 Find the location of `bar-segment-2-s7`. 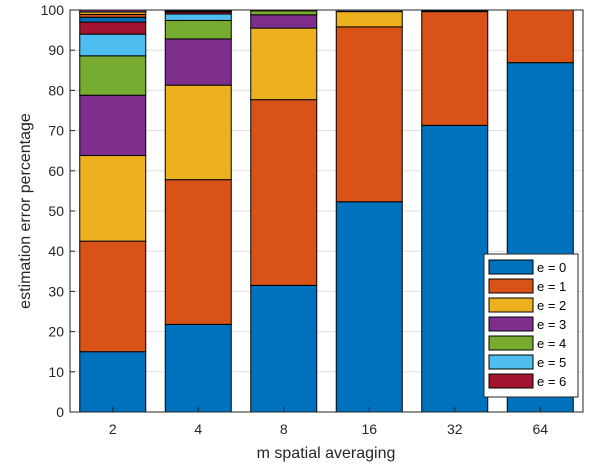

bar-segment-2-s7 is located at coordinates (113, 19).